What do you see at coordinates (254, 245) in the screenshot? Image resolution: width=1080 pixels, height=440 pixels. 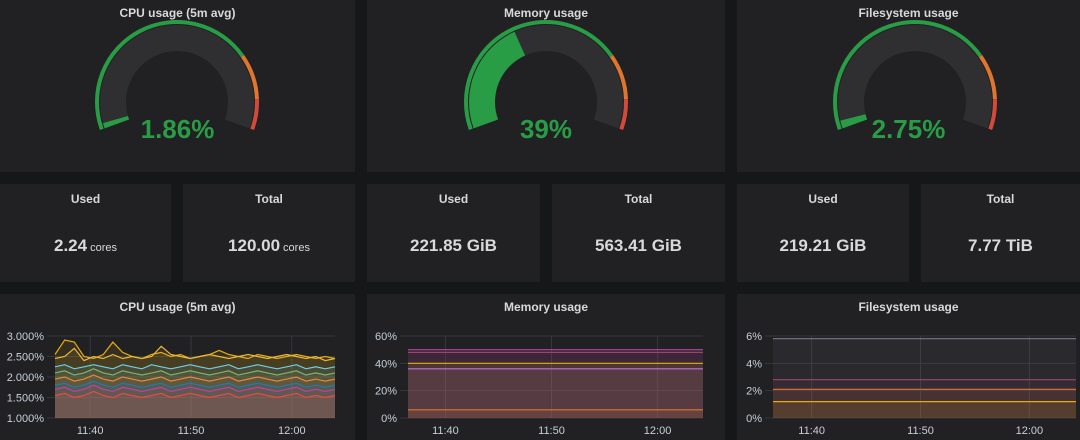 I see `stat-number: 120.00` at bounding box center [254, 245].